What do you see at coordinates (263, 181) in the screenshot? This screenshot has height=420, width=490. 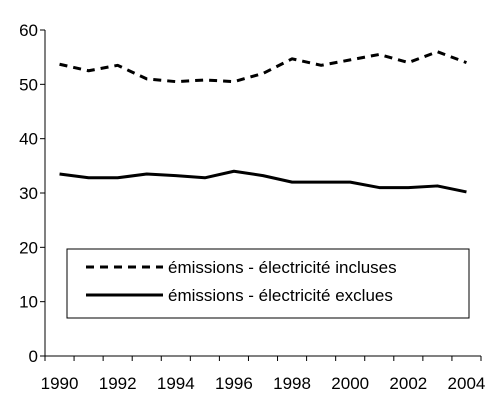 I see `series-line-exclues` at bounding box center [263, 181].